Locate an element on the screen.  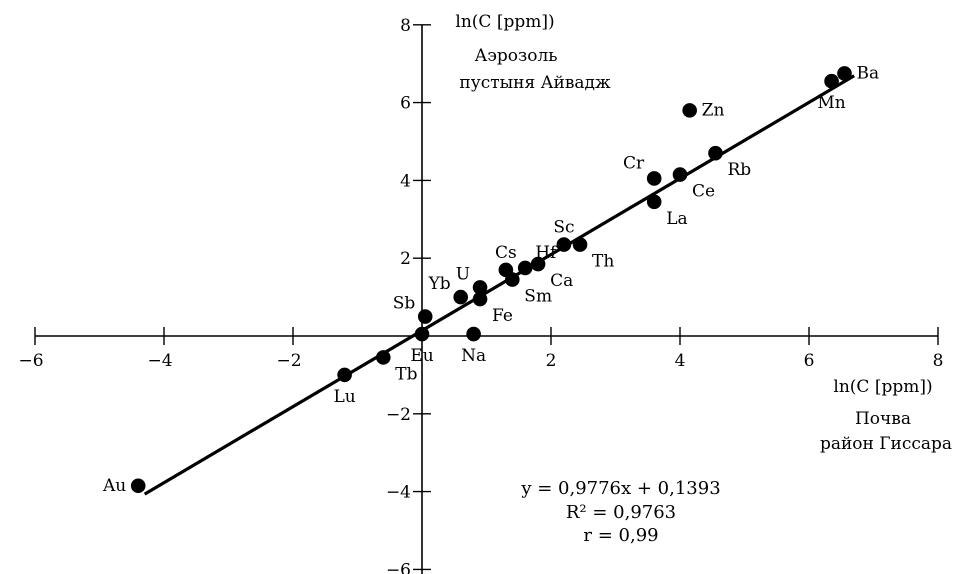
point-label-u: U is located at coordinates (463, 274).